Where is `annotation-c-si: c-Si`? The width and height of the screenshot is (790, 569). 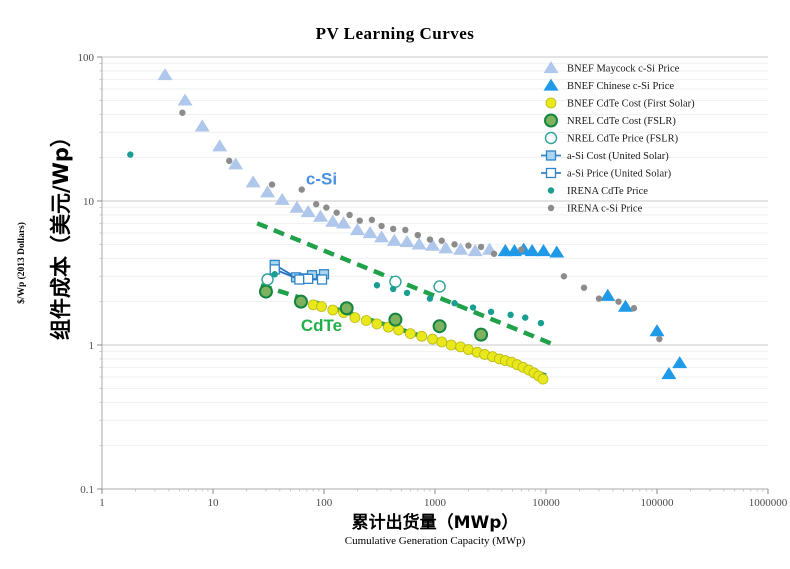
annotation-c-si: c-Si is located at coordinates (321, 179).